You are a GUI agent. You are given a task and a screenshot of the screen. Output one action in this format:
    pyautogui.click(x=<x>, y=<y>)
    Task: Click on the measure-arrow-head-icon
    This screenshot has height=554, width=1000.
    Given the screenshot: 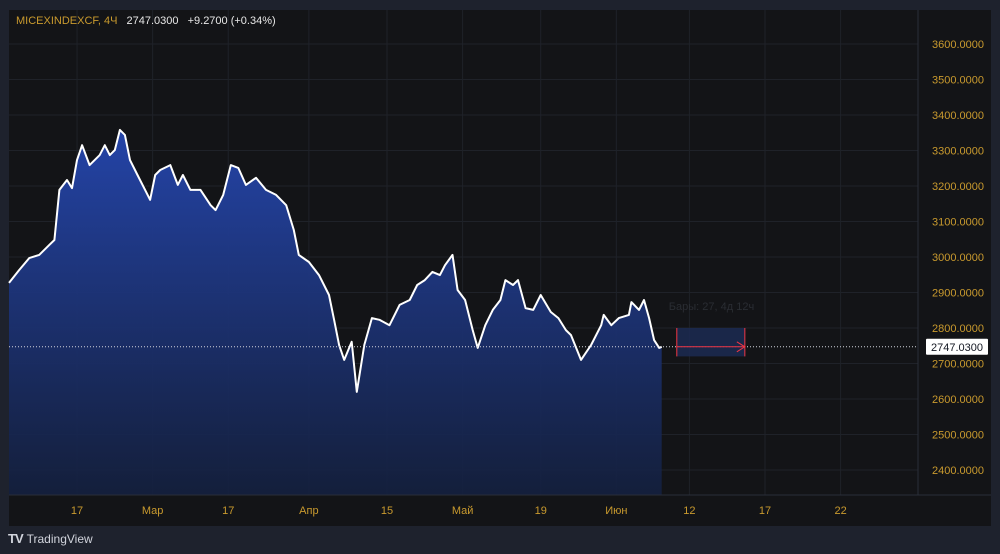 What is the action you would take?
    pyautogui.click(x=741, y=347)
    